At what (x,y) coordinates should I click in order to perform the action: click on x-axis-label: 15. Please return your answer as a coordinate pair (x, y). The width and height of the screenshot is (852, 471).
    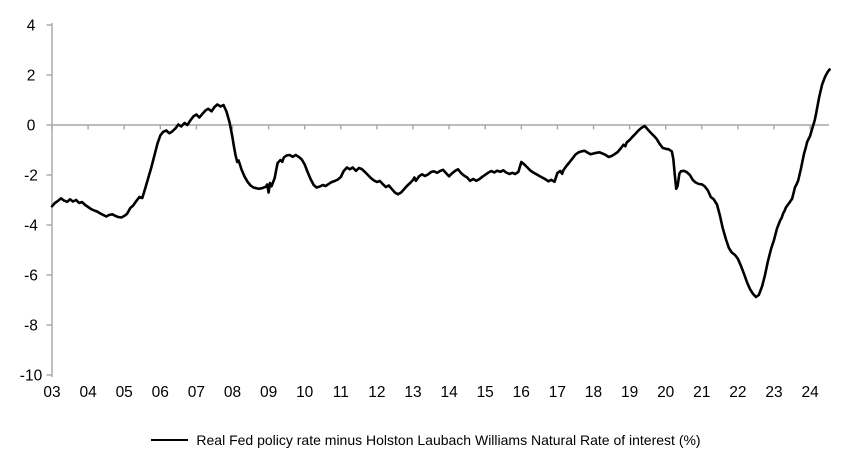
    Looking at the image, I should click on (485, 392).